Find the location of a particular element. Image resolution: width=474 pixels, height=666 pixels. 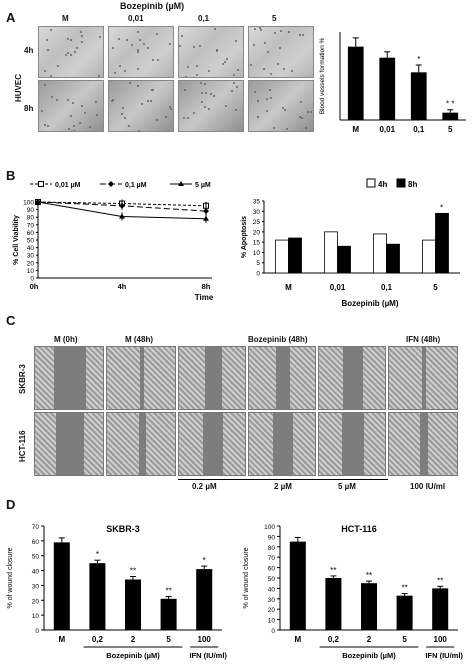

y-tick-label: 40 is located at coordinates (36, 572).